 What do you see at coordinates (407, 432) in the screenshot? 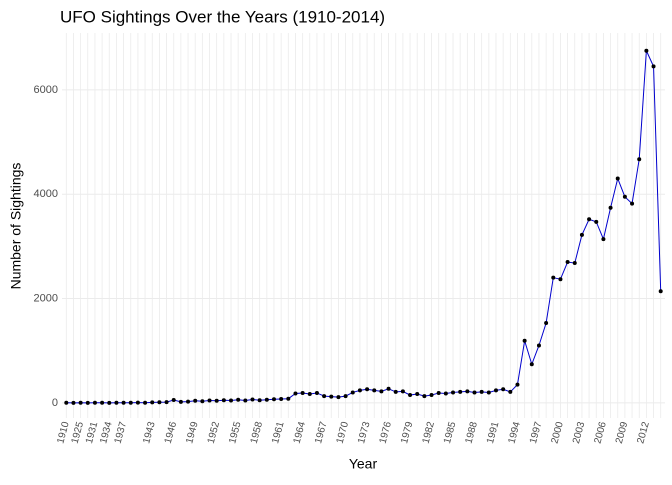
I see `x-tick-label: 1979` at bounding box center [407, 432].